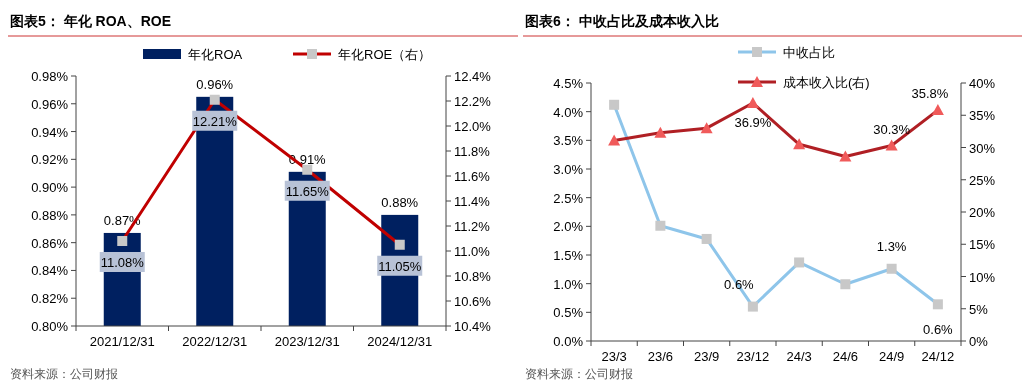 The image size is (1030, 392). Describe the element at coordinates (982, 277) in the screenshot. I see `y2-tick-label: 10%` at that location.